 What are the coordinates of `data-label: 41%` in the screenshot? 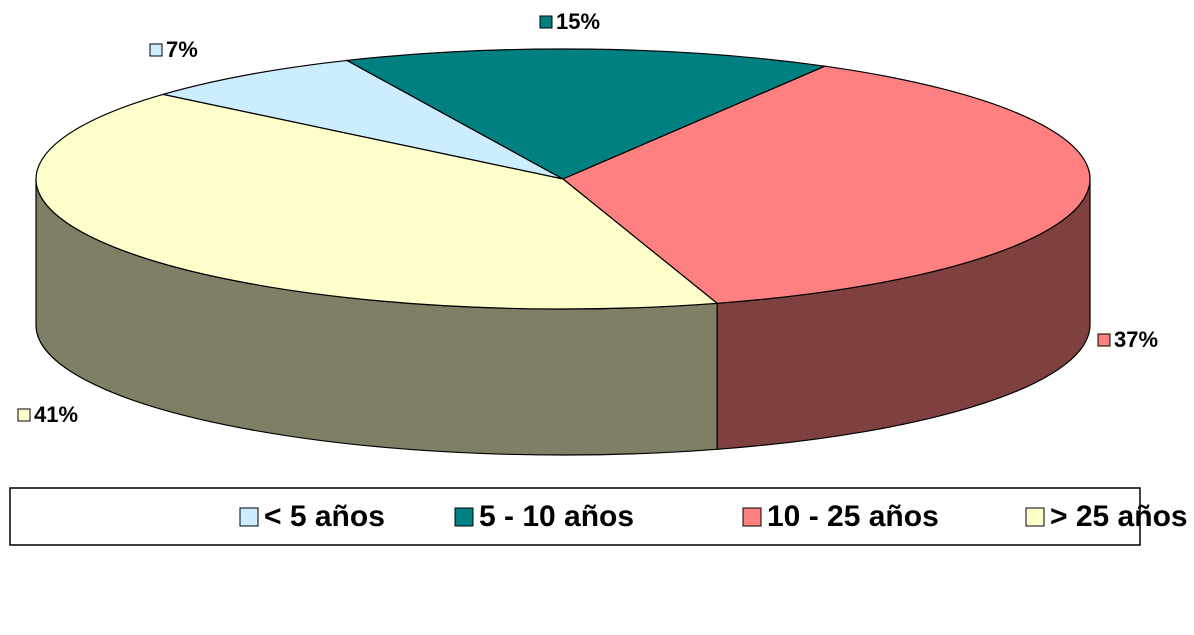 It's located at (56, 414).